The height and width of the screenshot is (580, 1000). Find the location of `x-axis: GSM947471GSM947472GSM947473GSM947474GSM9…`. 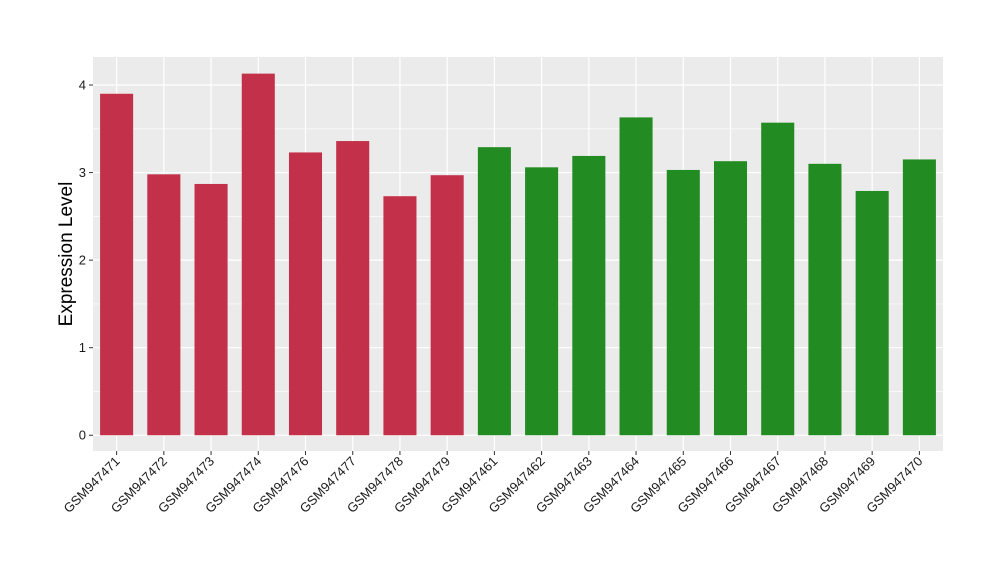

x-axis: GSM947471GSM947472GSM947473GSM947474GSM9… is located at coordinates (493, 483).